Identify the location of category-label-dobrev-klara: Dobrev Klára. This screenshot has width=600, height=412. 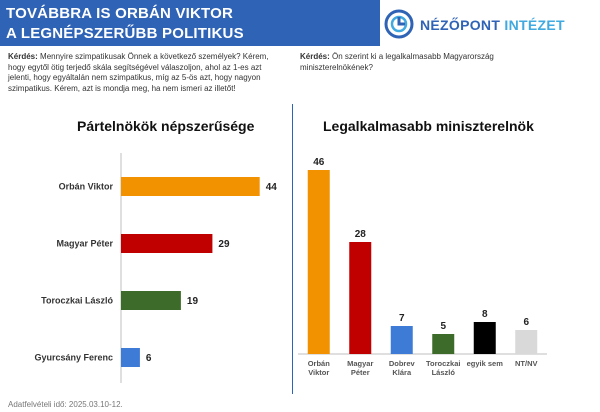
(402, 368).